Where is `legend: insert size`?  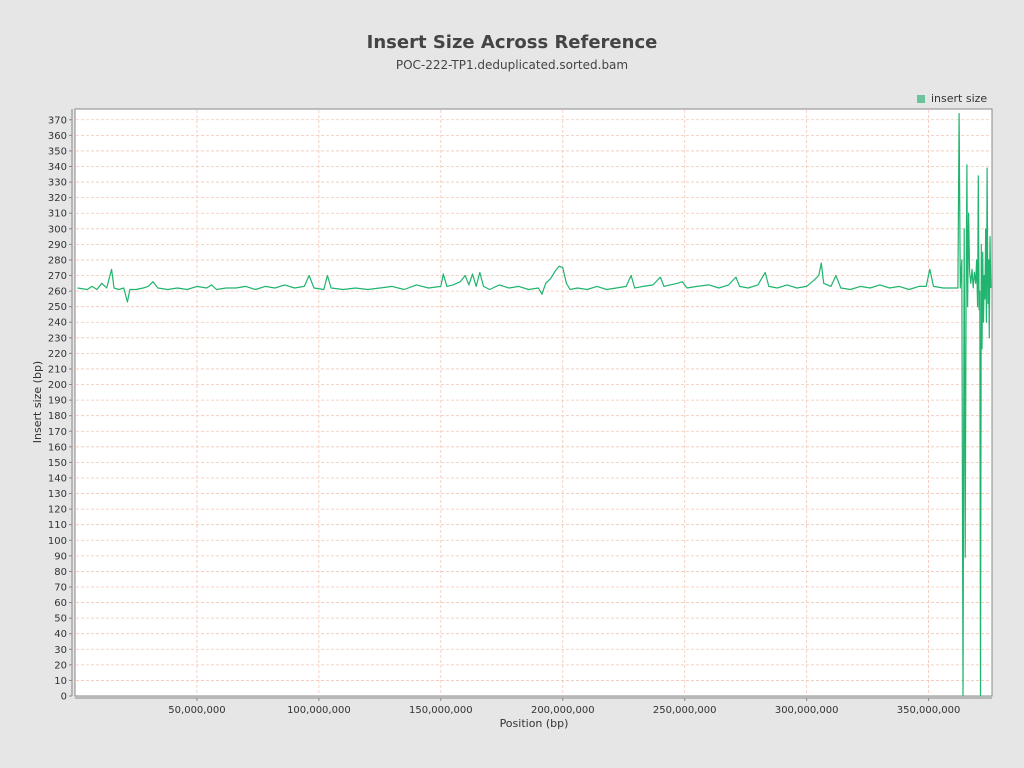 legend: insert size is located at coordinates (952, 98).